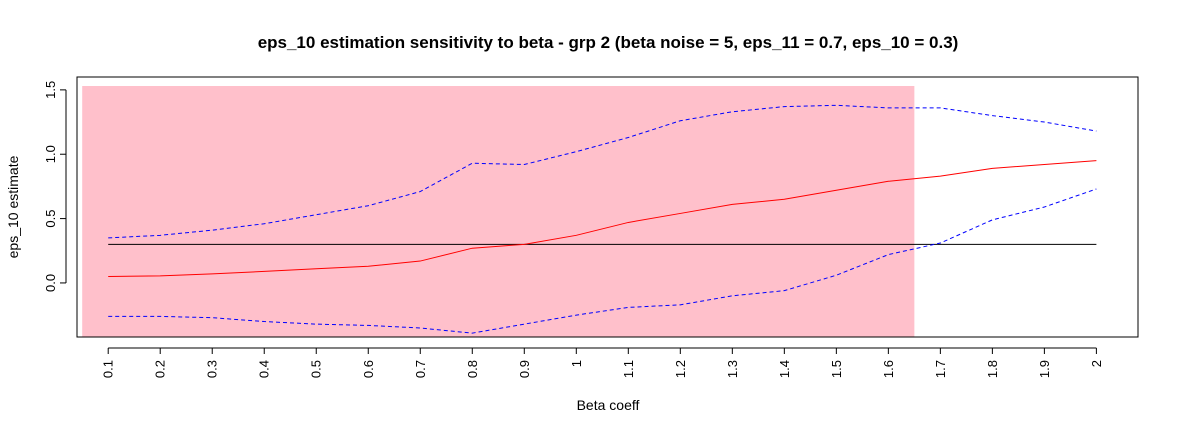 The height and width of the screenshot is (433, 1180). I want to click on x-tick-label: 0.3, so click(212, 369).